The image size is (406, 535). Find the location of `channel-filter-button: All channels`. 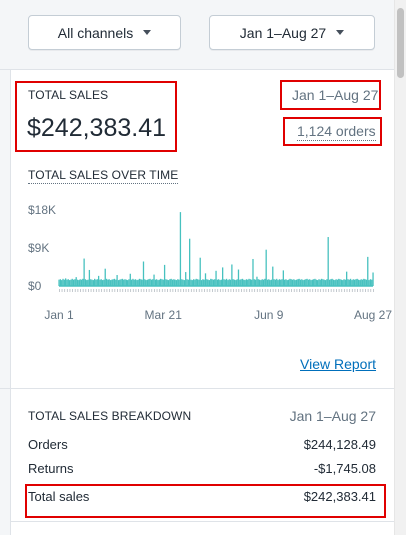

channel-filter-button: All channels is located at coordinates (104, 32).